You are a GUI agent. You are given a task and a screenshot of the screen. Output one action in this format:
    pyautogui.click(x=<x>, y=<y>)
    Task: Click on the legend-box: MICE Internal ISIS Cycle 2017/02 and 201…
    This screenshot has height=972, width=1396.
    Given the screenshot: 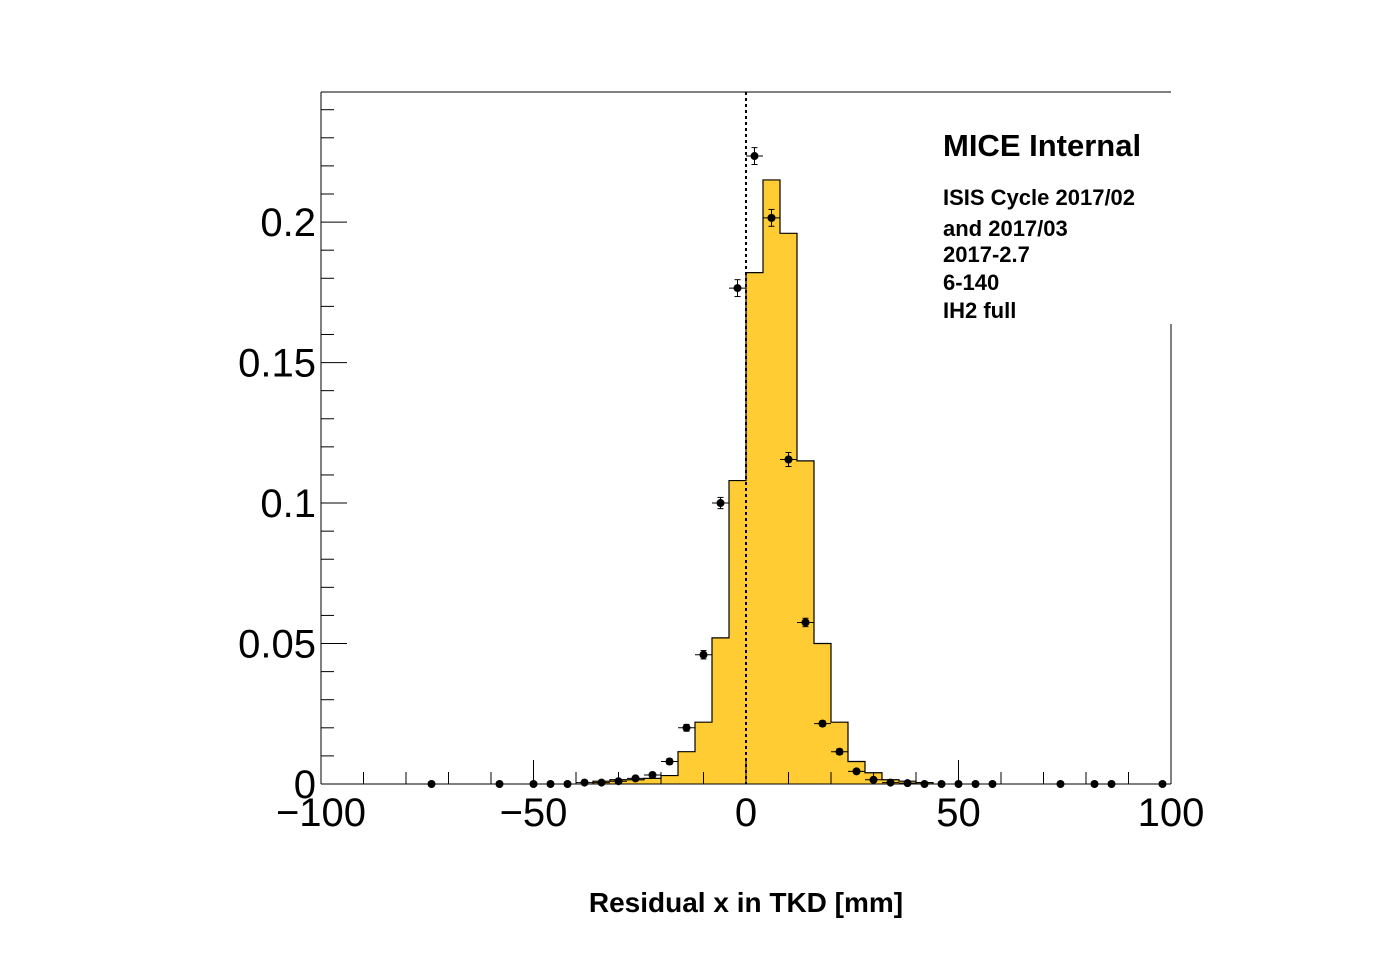 What is the action you would take?
    pyautogui.click(x=1056, y=210)
    